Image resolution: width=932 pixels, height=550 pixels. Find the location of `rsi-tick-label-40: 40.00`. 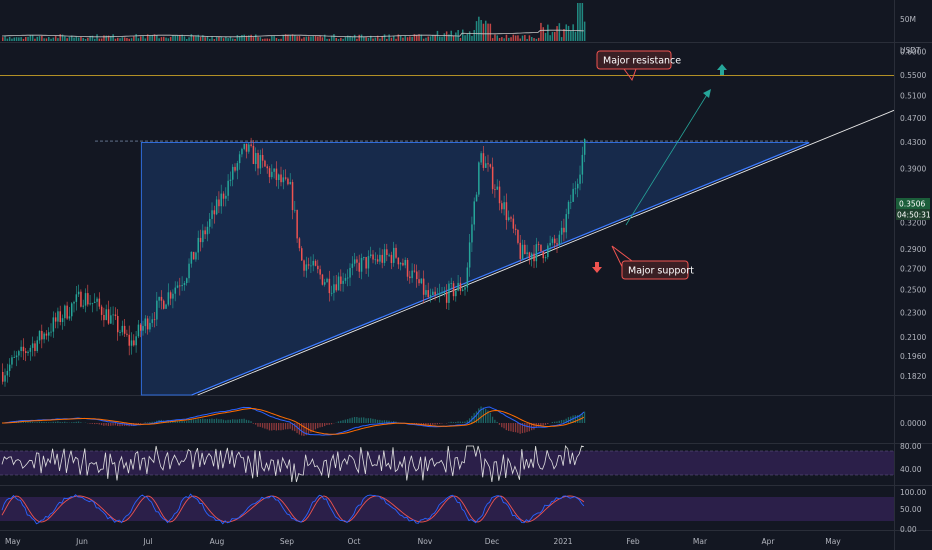

rsi-tick-label-40: 40.00 is located at coordinates (911, 469).